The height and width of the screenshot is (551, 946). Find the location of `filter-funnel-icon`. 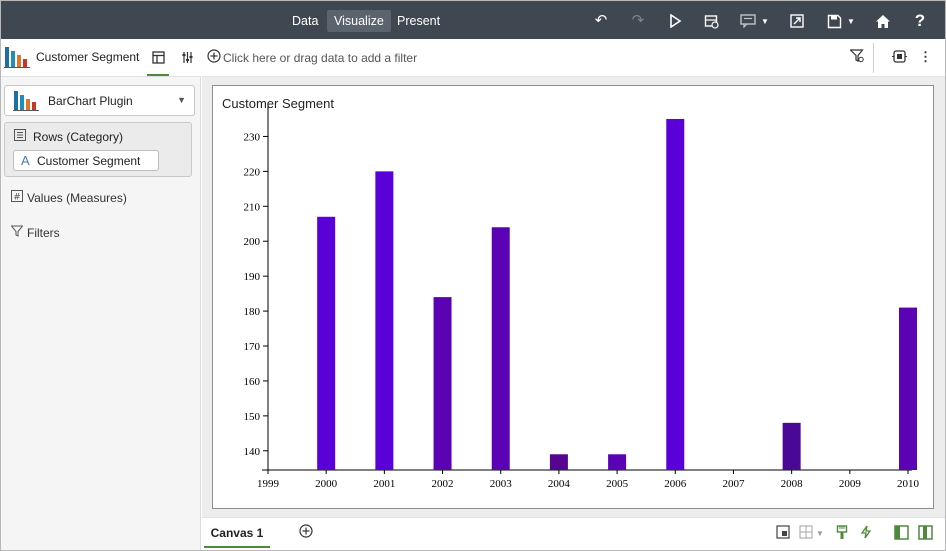

filter-funnel-icon is located at coordinates (18, 232).